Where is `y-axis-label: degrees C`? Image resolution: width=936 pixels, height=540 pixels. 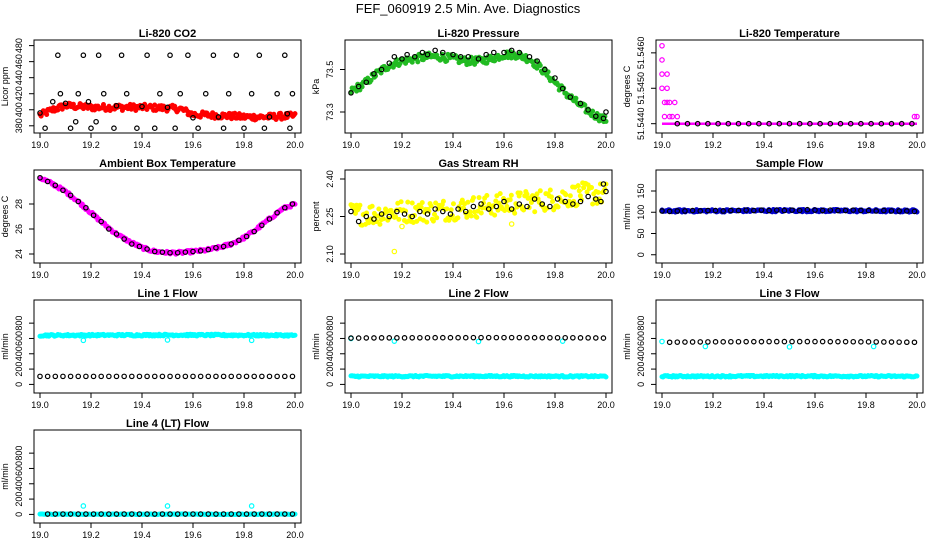 y-axis-label: degrees C is located at coordinates (627, 86).